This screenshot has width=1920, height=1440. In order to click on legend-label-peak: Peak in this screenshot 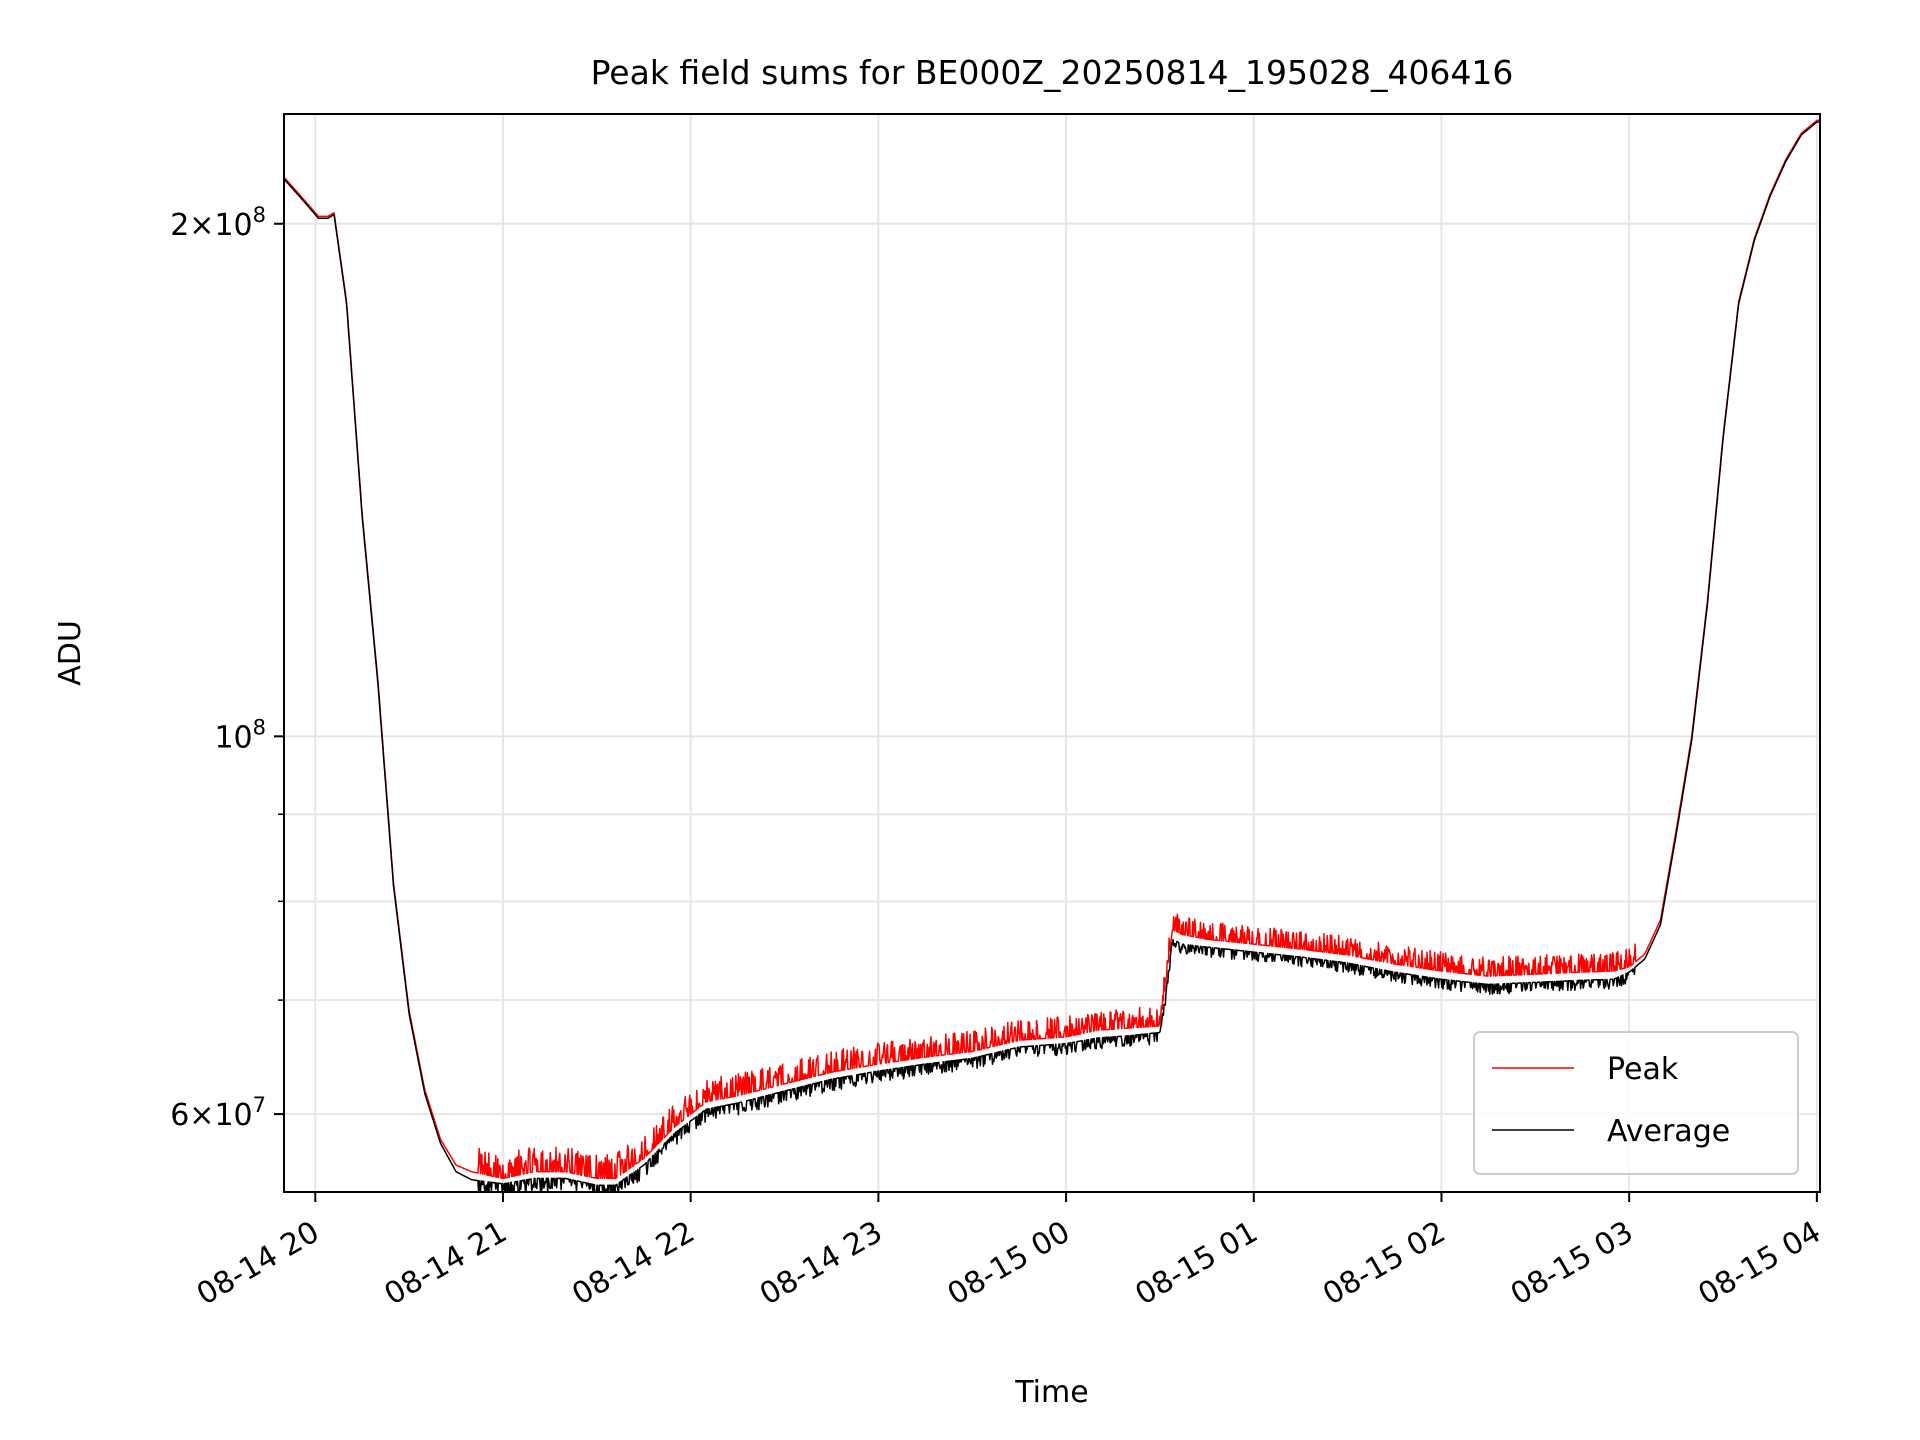, I will do `click(1643, 1069)`.